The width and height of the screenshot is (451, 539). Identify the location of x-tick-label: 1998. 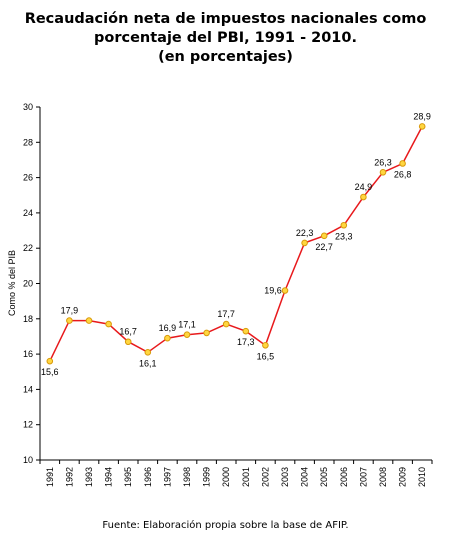
(187, 477).